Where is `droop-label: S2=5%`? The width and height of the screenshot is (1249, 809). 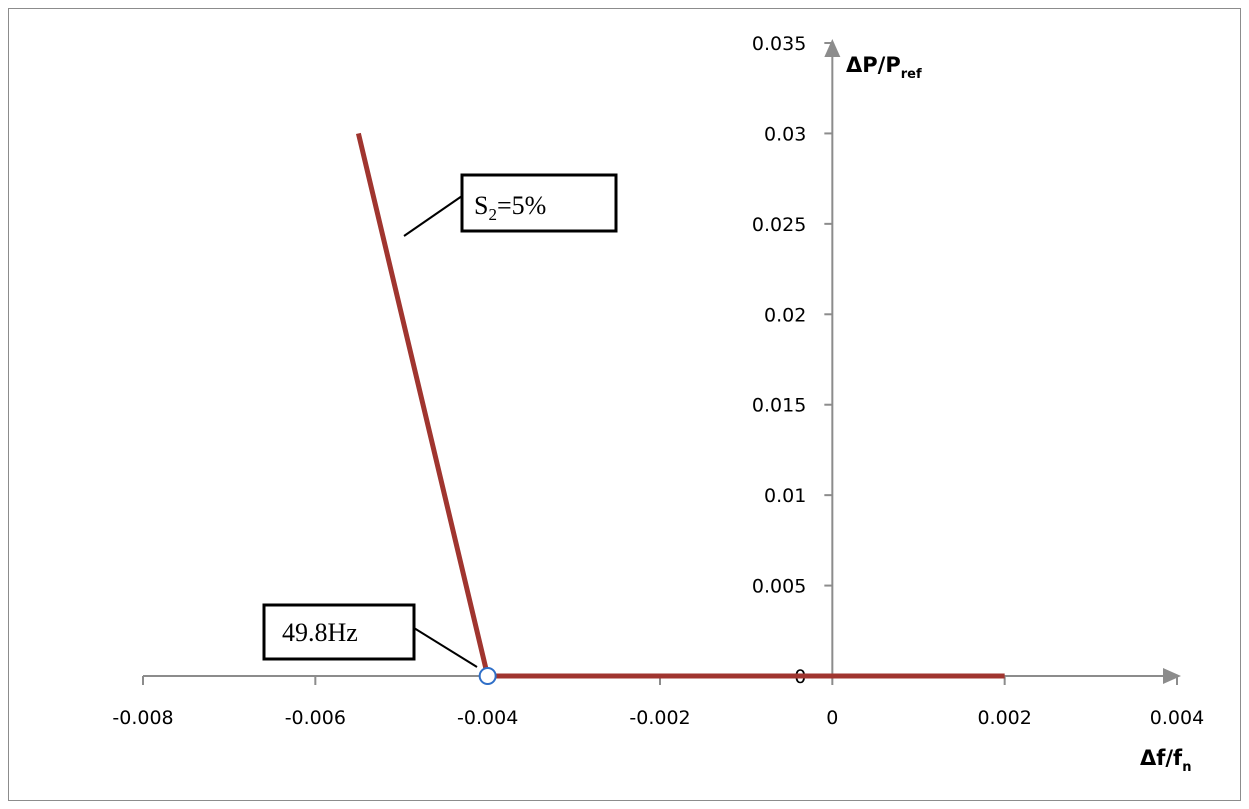 droop-label: S2=5% is located at coordinates (510, 207).